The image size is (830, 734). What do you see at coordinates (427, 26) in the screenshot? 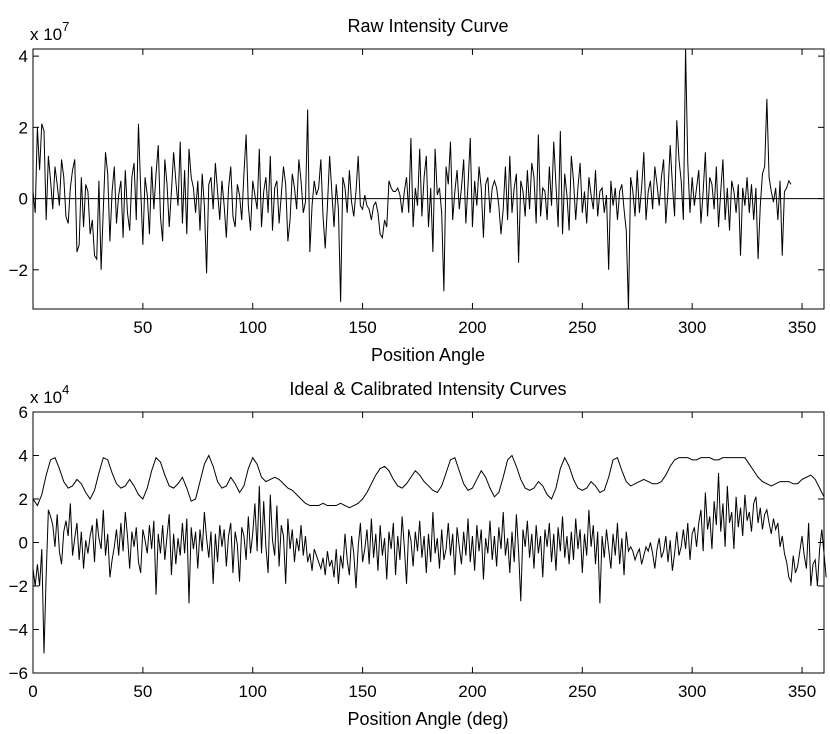
I see `chart-title: Raw Intensity Curve` at bounding box center [427, 26].